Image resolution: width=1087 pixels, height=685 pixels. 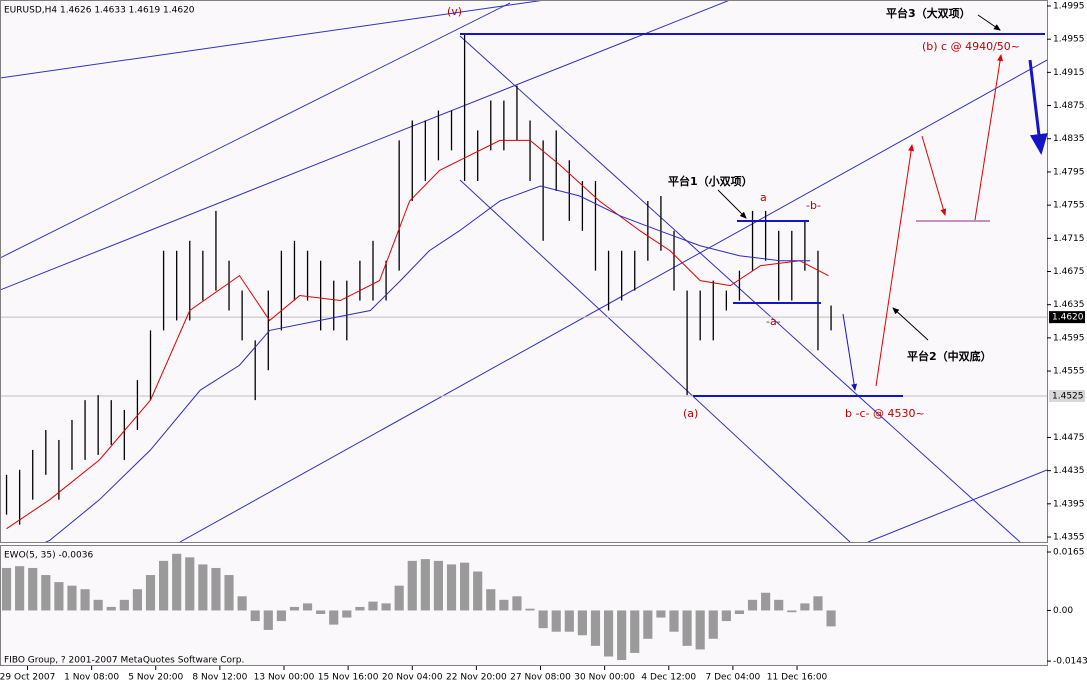 I want to click on y-tick-label: 1.4955, so click(x=1069, y=40).